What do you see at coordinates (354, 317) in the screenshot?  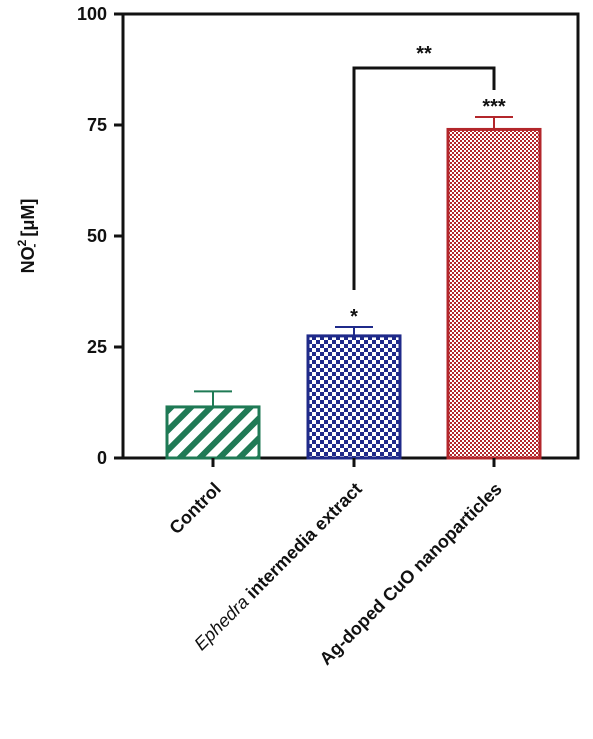 I see `significance-label: *` at bounding box center [354, 317].